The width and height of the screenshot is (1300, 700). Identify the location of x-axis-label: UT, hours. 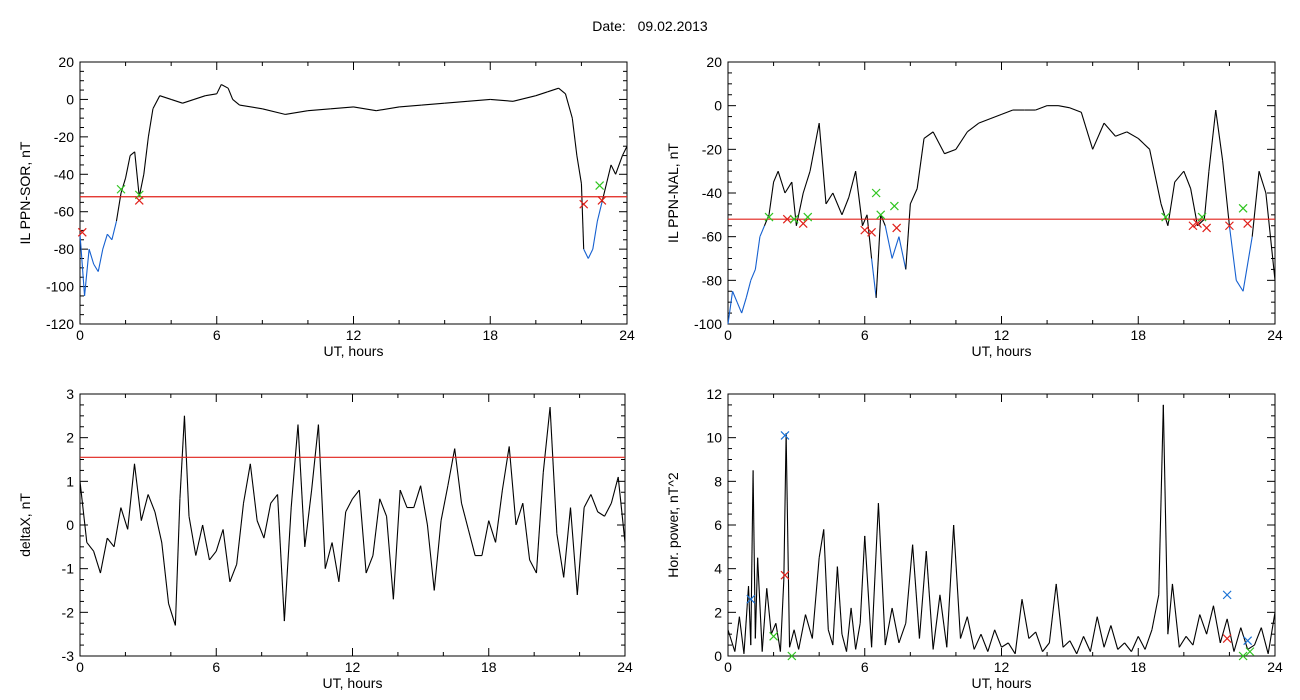
(353, 683).